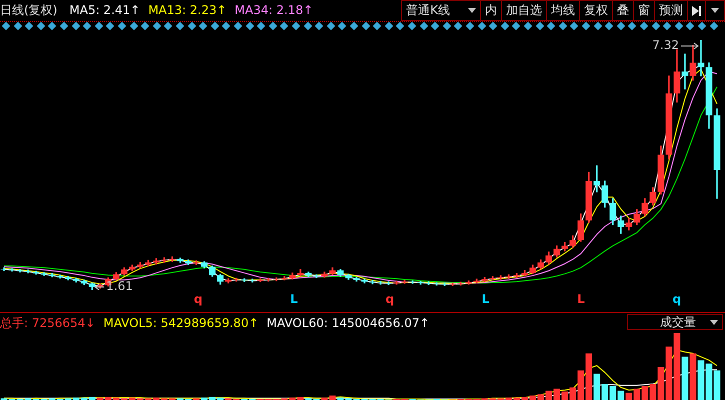 This screenshot has width=725, height=400. What do you see at coordinates (104, 10) in the screenshot?
I see `text: MA5: 2.41↑` at bounding box center [104, 10].